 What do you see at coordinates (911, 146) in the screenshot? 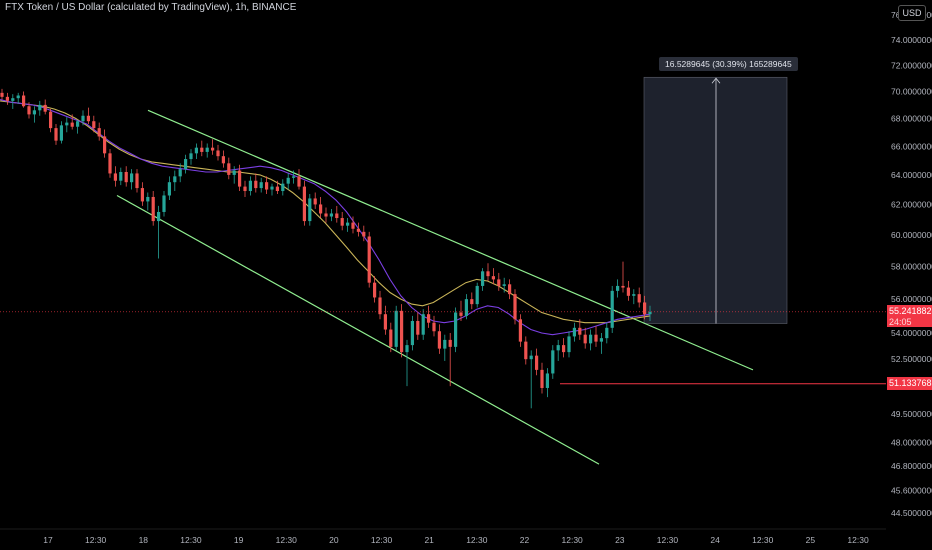
I see `price-axis-tick: 66.0000000` at bounding box center [911, 146].